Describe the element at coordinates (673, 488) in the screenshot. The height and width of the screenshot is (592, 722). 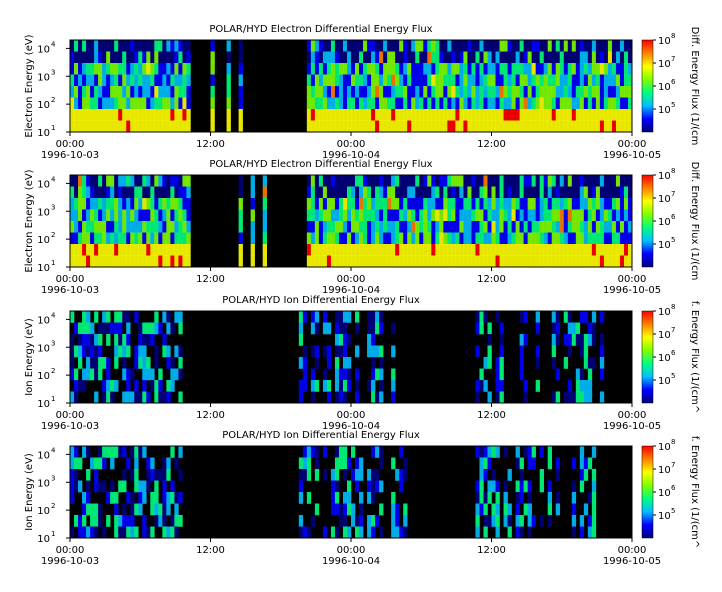
I see `colorbar-tick-exponent: 6` at that location.